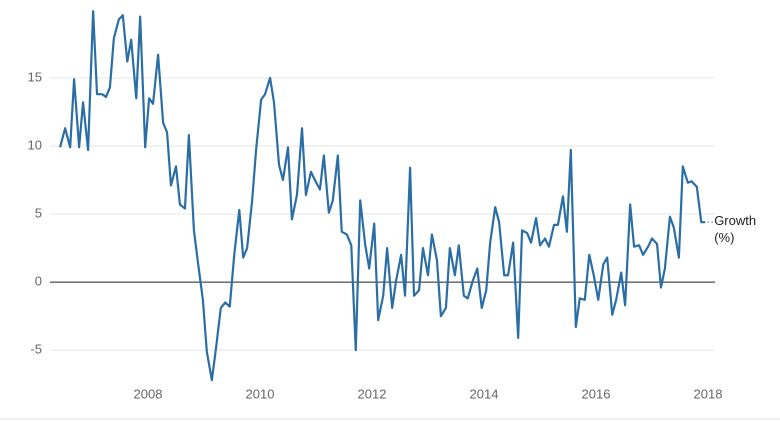  What do you see at coordinates (148, 393) in the screenshot?
I see `x-tick-label: 2008` at bounding box center [148, 393].